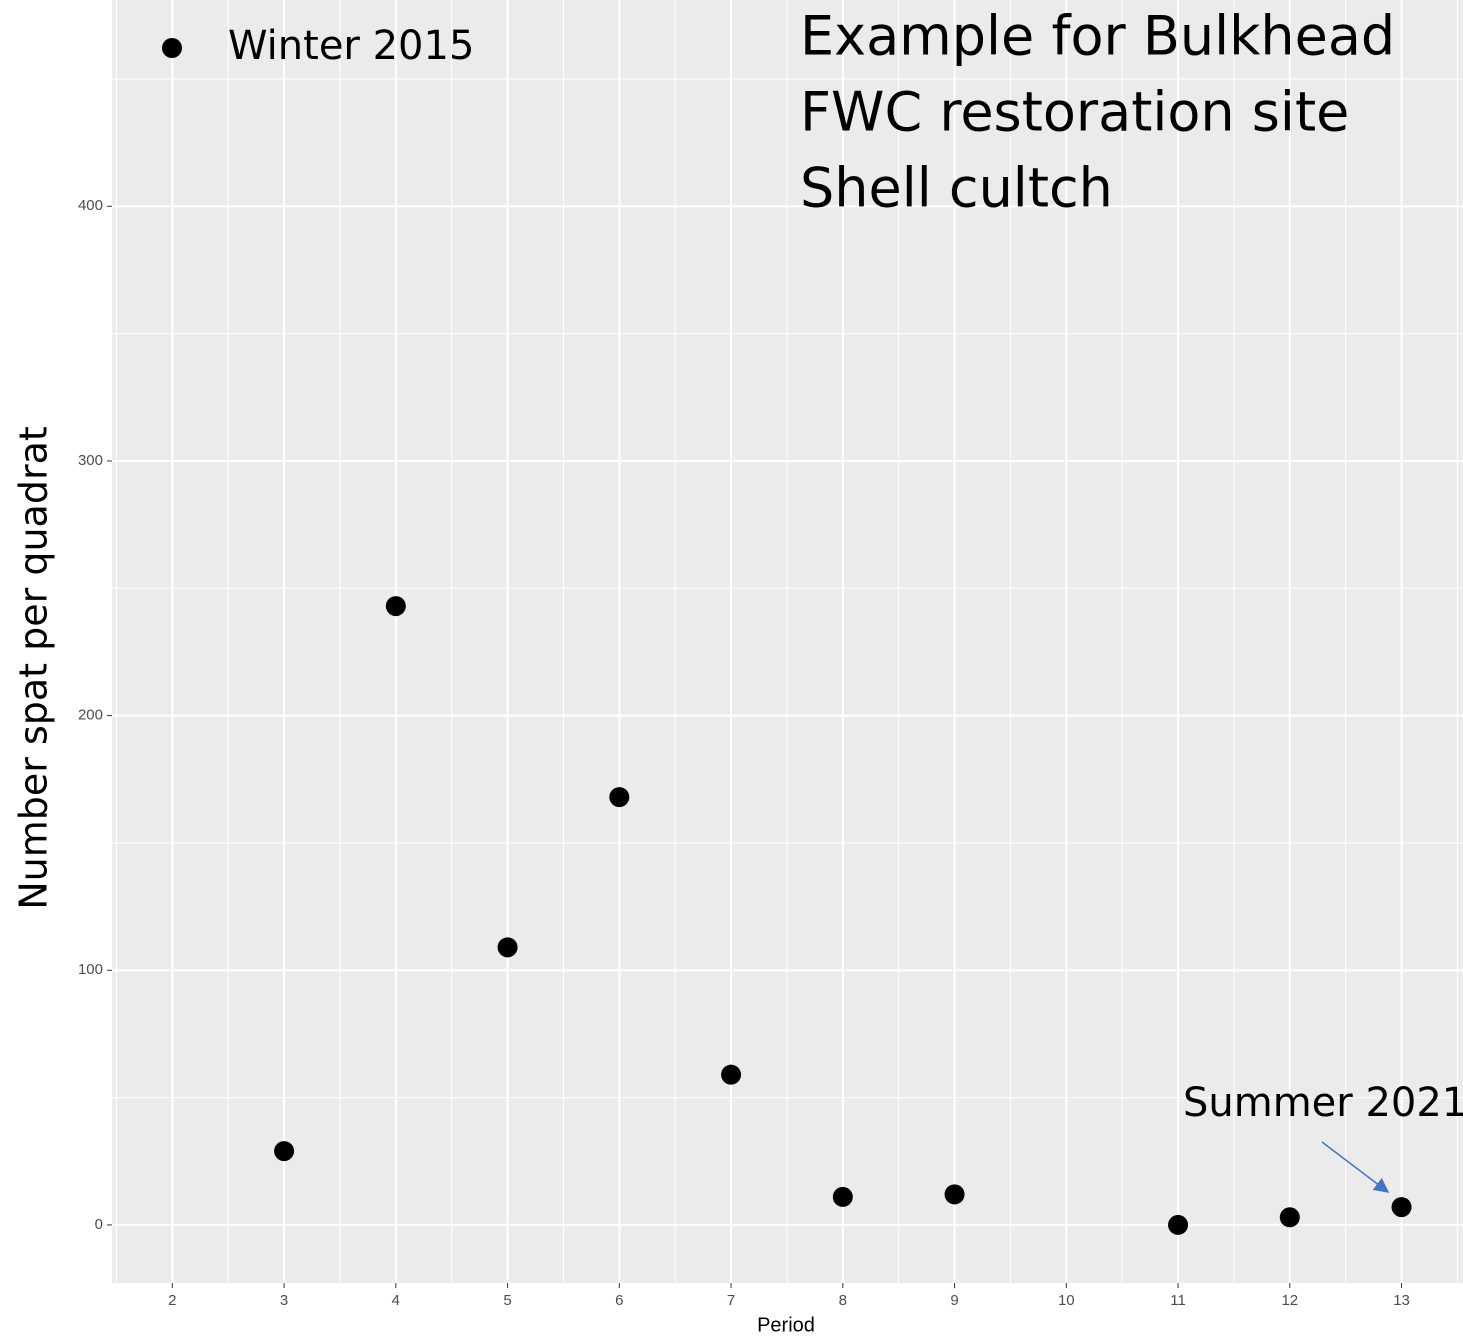 The height and width of the screenshot is (1338, 1463). Describe the element at coordinates (1355, 1167) in the screenshot. I see `annotation-arrow` at that location.